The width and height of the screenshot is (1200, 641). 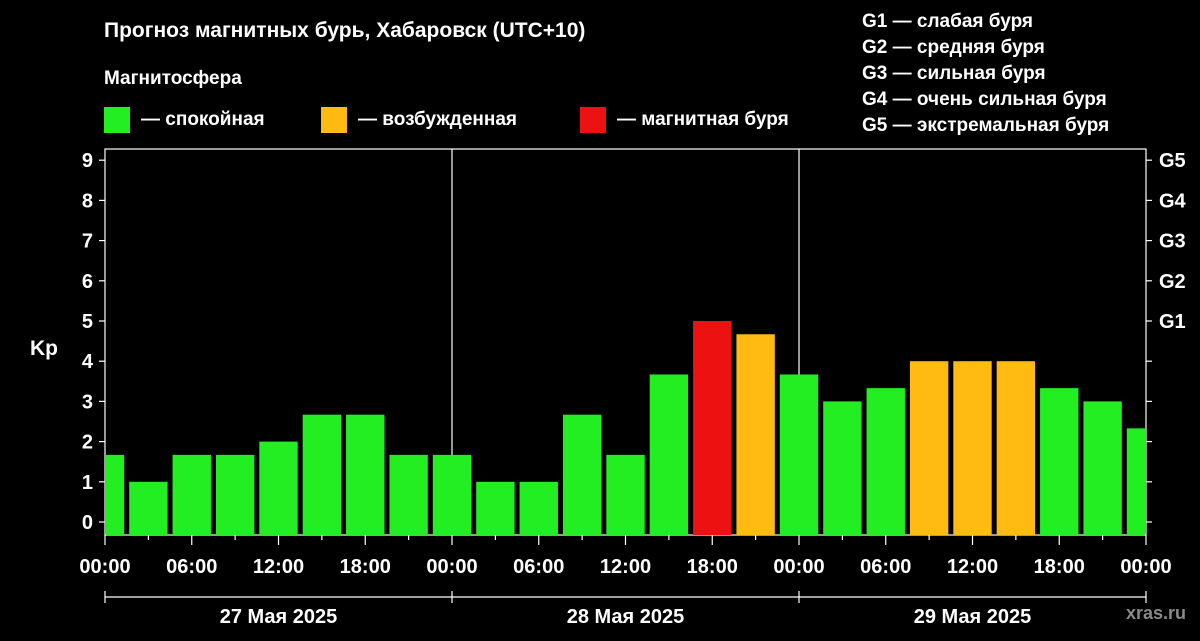 What do you see at coordinates (703, 119) in the screenshot?
I see `legend-label-storm: — магнитная буря` at bounding box center [703, 119].